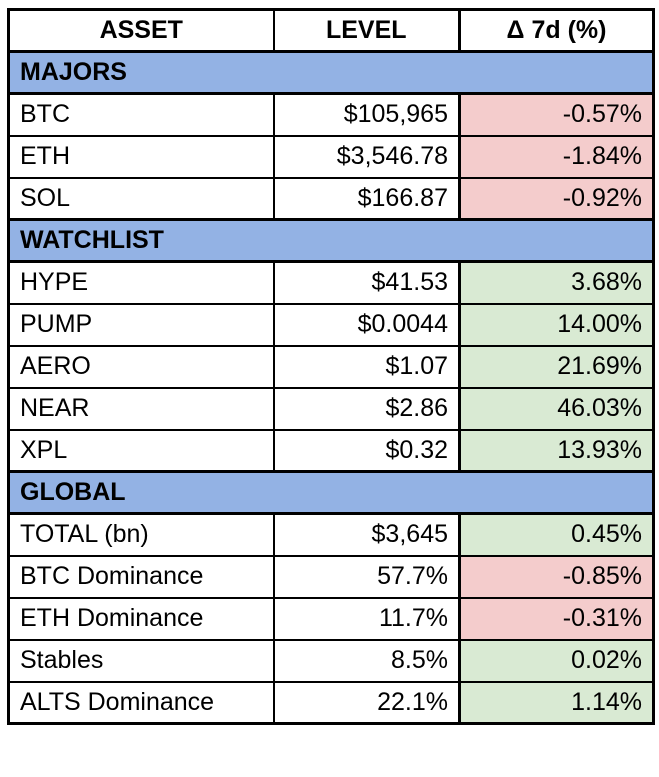 The height and width of the screenshot is (777, 659). I want to click on level-cell: $3,645, so click(366, 534).